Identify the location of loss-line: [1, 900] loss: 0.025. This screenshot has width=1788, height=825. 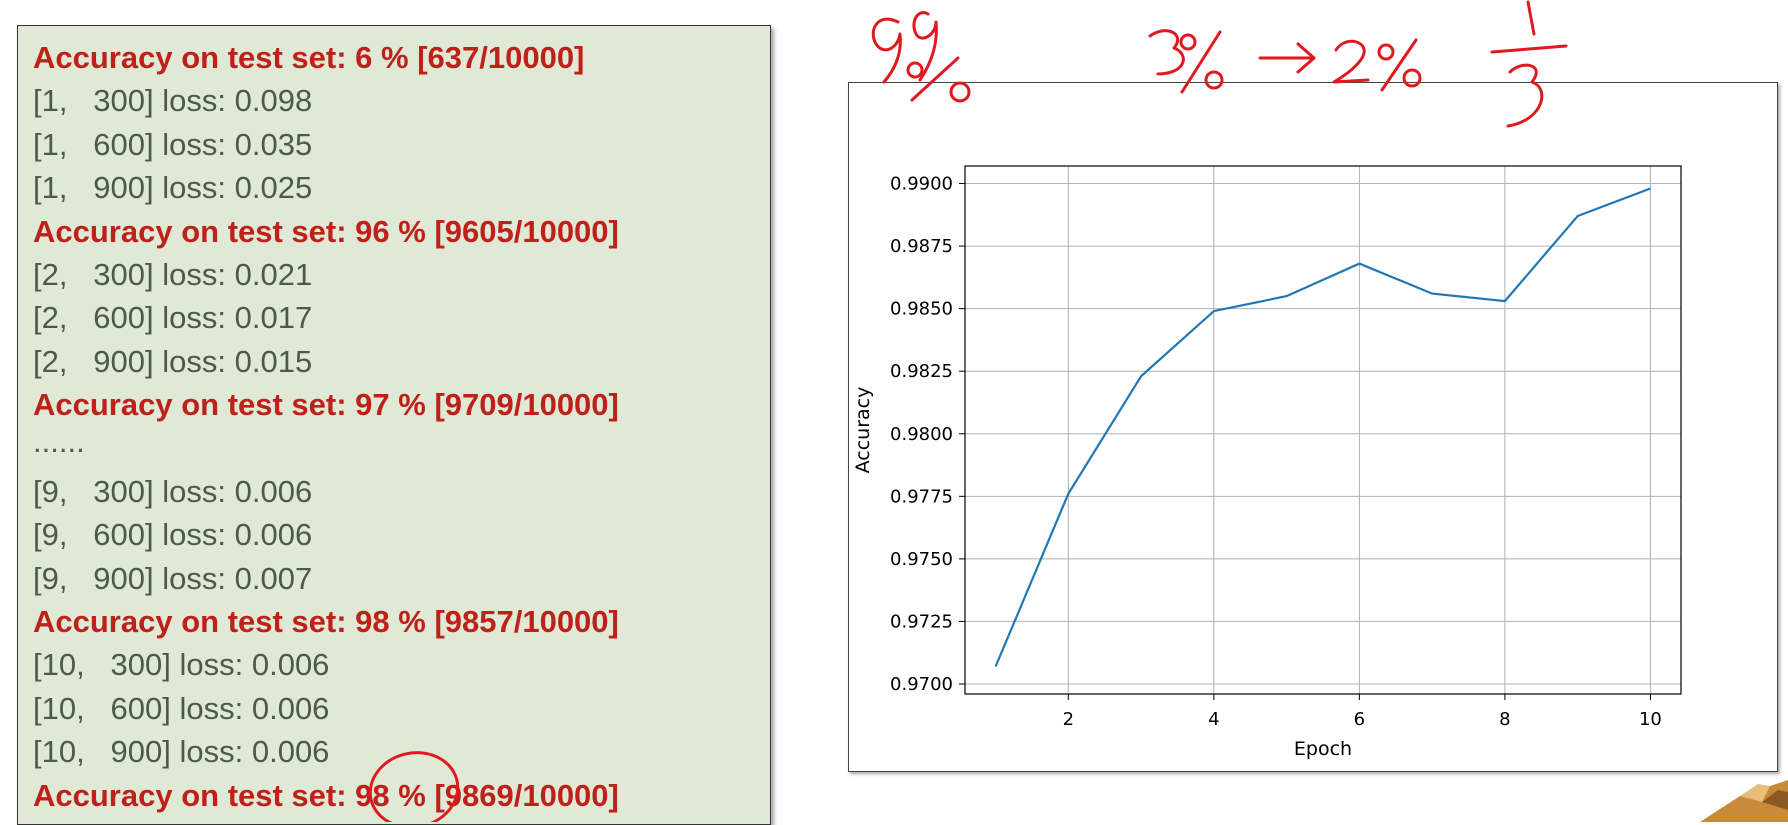
(173, 188).